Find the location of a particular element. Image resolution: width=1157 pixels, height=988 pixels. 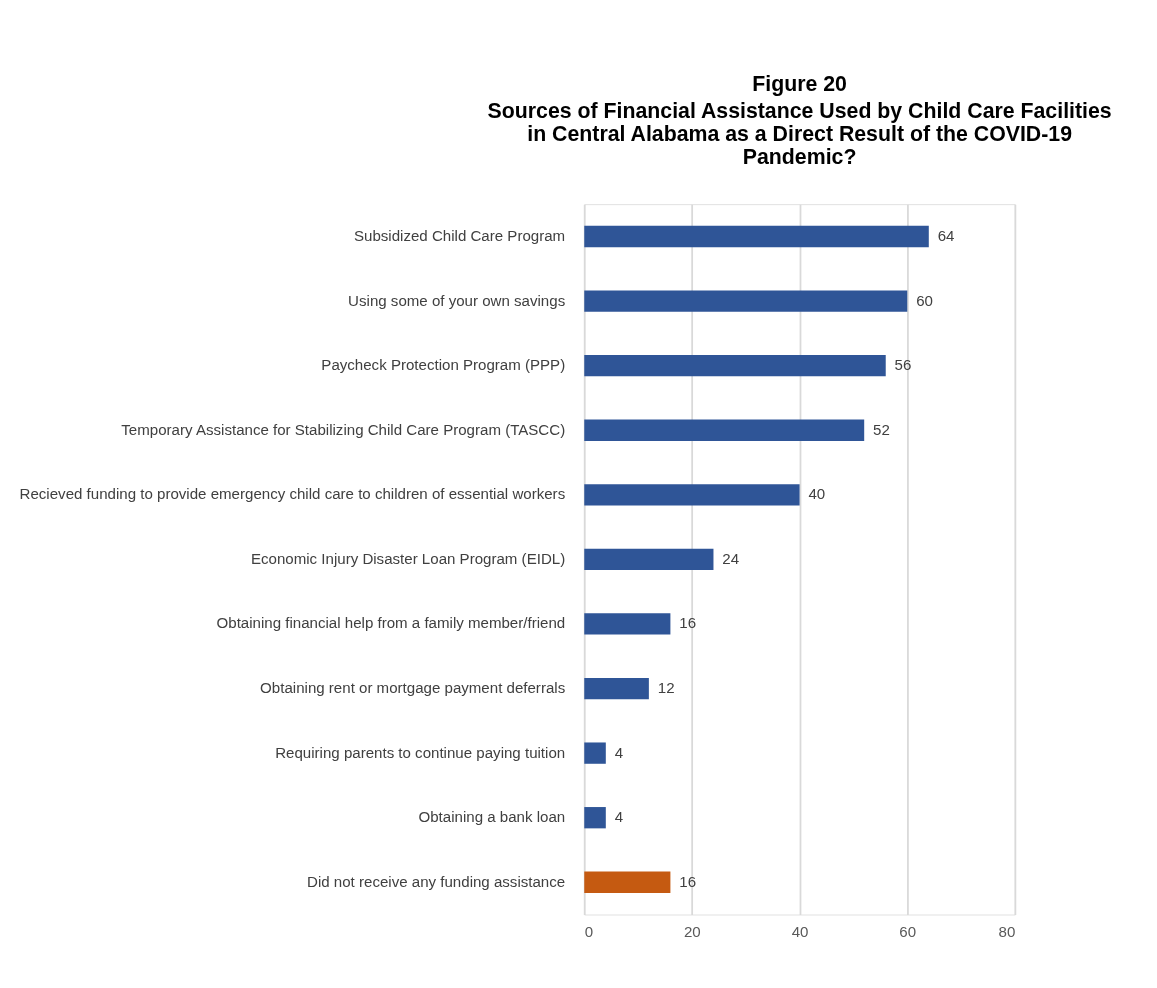

y-tick-label: Paycheck Protection Program (PPP) is located at coordinates (443, 365).